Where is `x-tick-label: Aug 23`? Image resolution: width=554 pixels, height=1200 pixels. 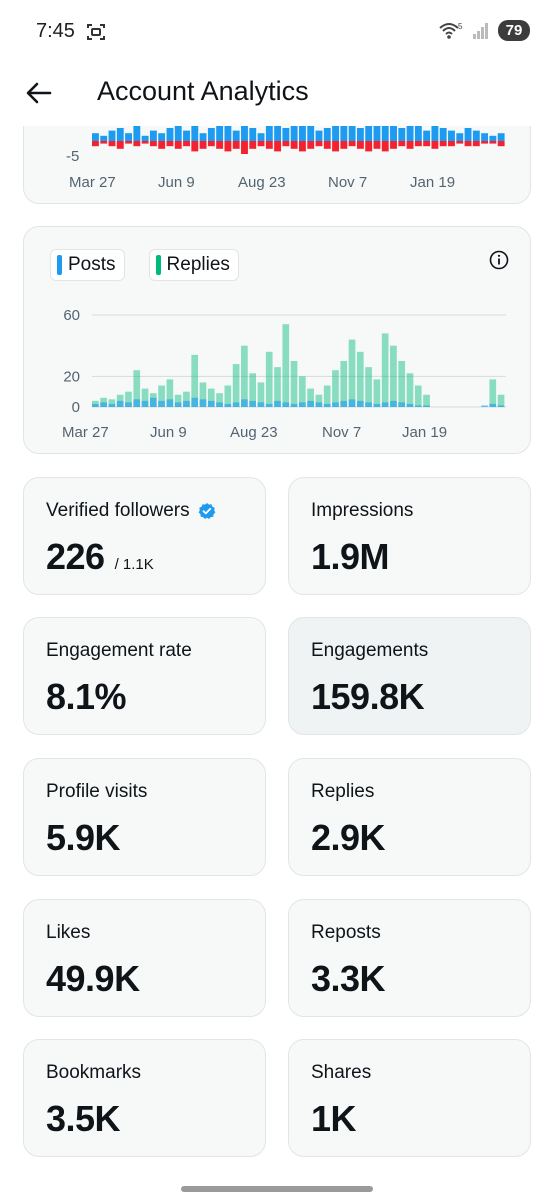 x-tick-label: Aug 23 is located at coordinates (262, 182).